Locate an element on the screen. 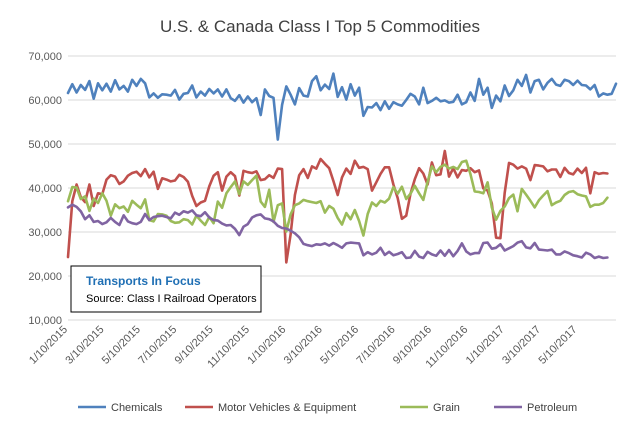 The image size is (640, 428). annotation-title: Transports In Focus is located at coordinates (143, 281).